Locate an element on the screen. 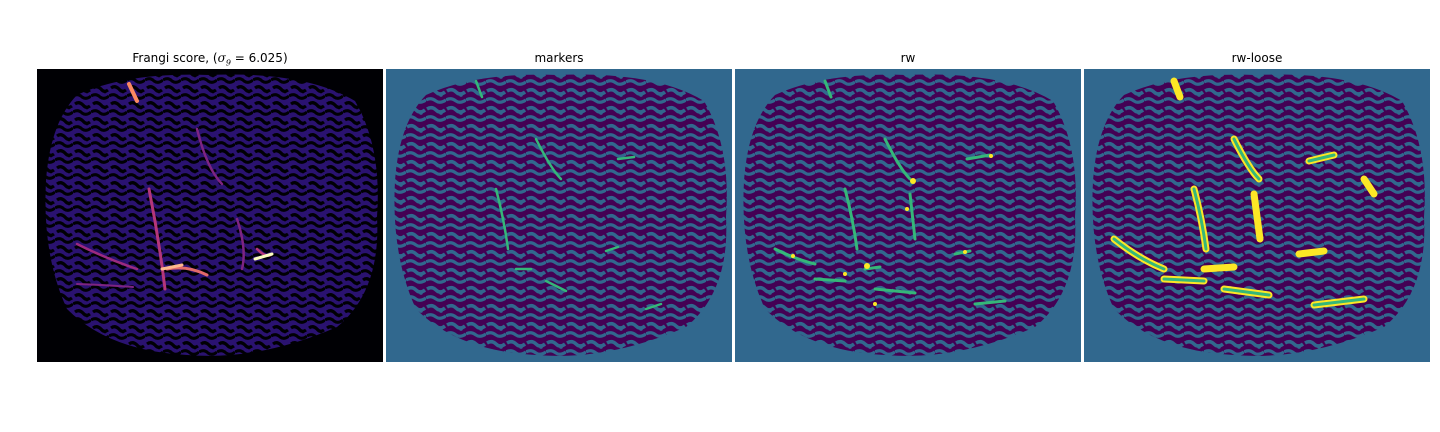 The width and height of the screenshot is (1440, 432). rw-loose-title: rw-loose is located at coordinates (1257, 58).